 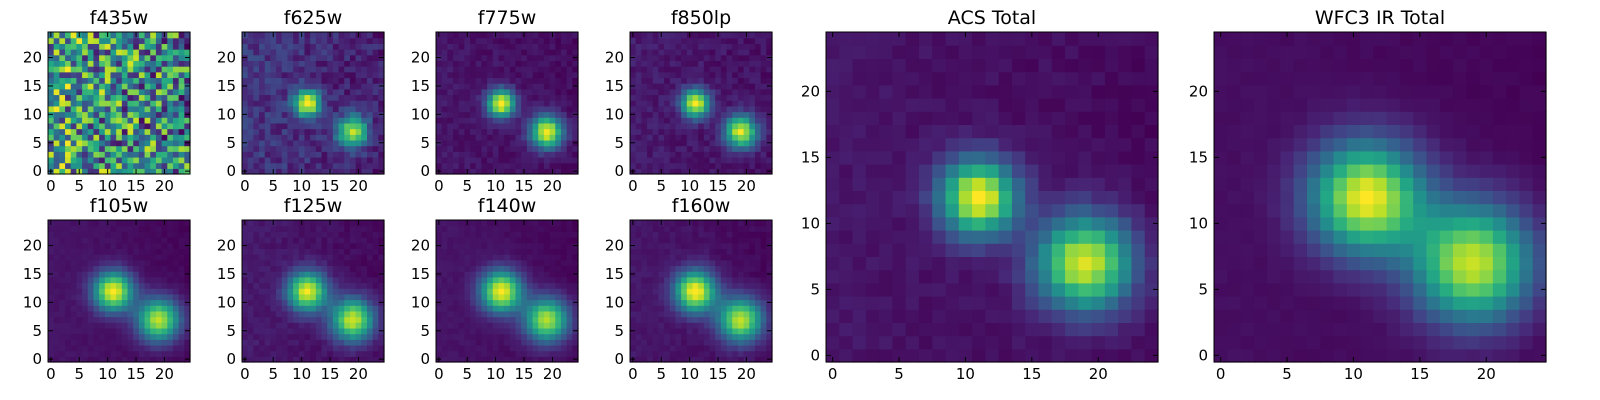 I want to click on panel-title: f125w, so click(x=313, y=206).